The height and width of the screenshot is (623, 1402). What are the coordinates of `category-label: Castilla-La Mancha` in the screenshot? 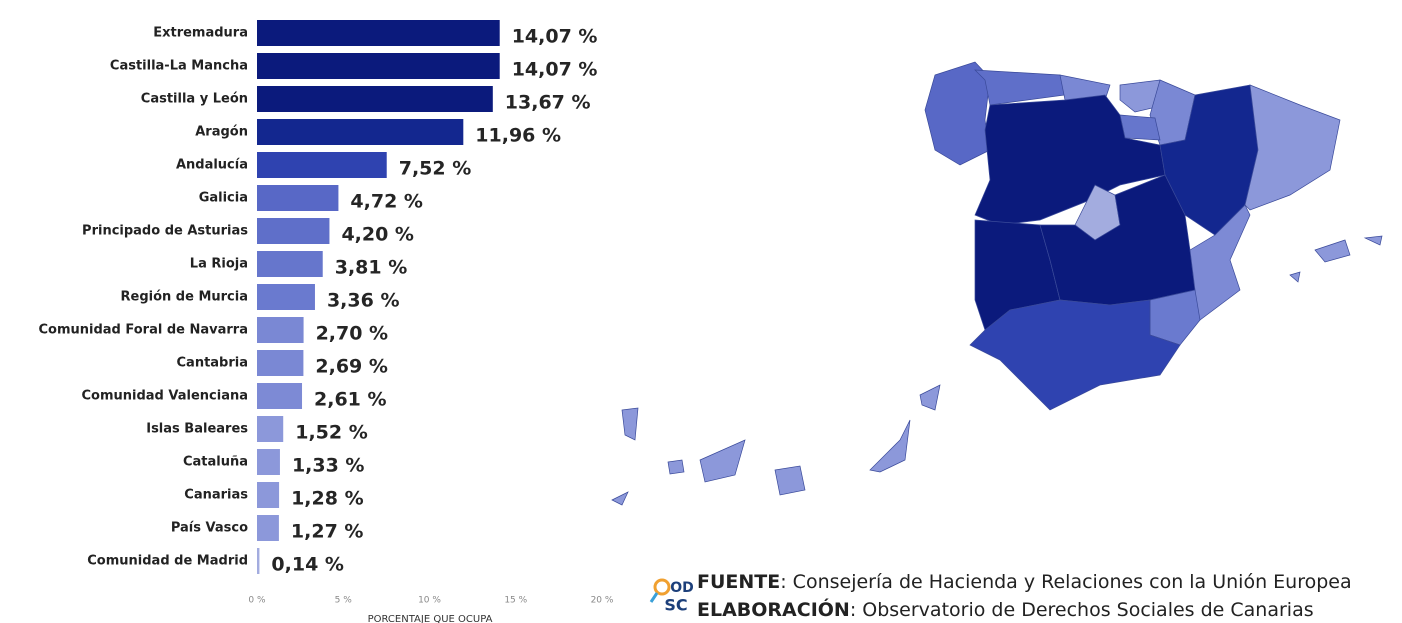 It's located at (179, 66).